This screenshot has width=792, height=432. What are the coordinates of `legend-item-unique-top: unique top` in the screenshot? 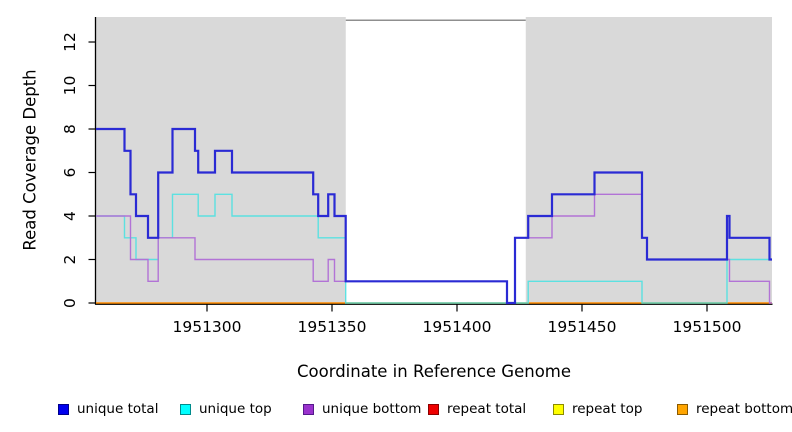 It's located at (226, 409).